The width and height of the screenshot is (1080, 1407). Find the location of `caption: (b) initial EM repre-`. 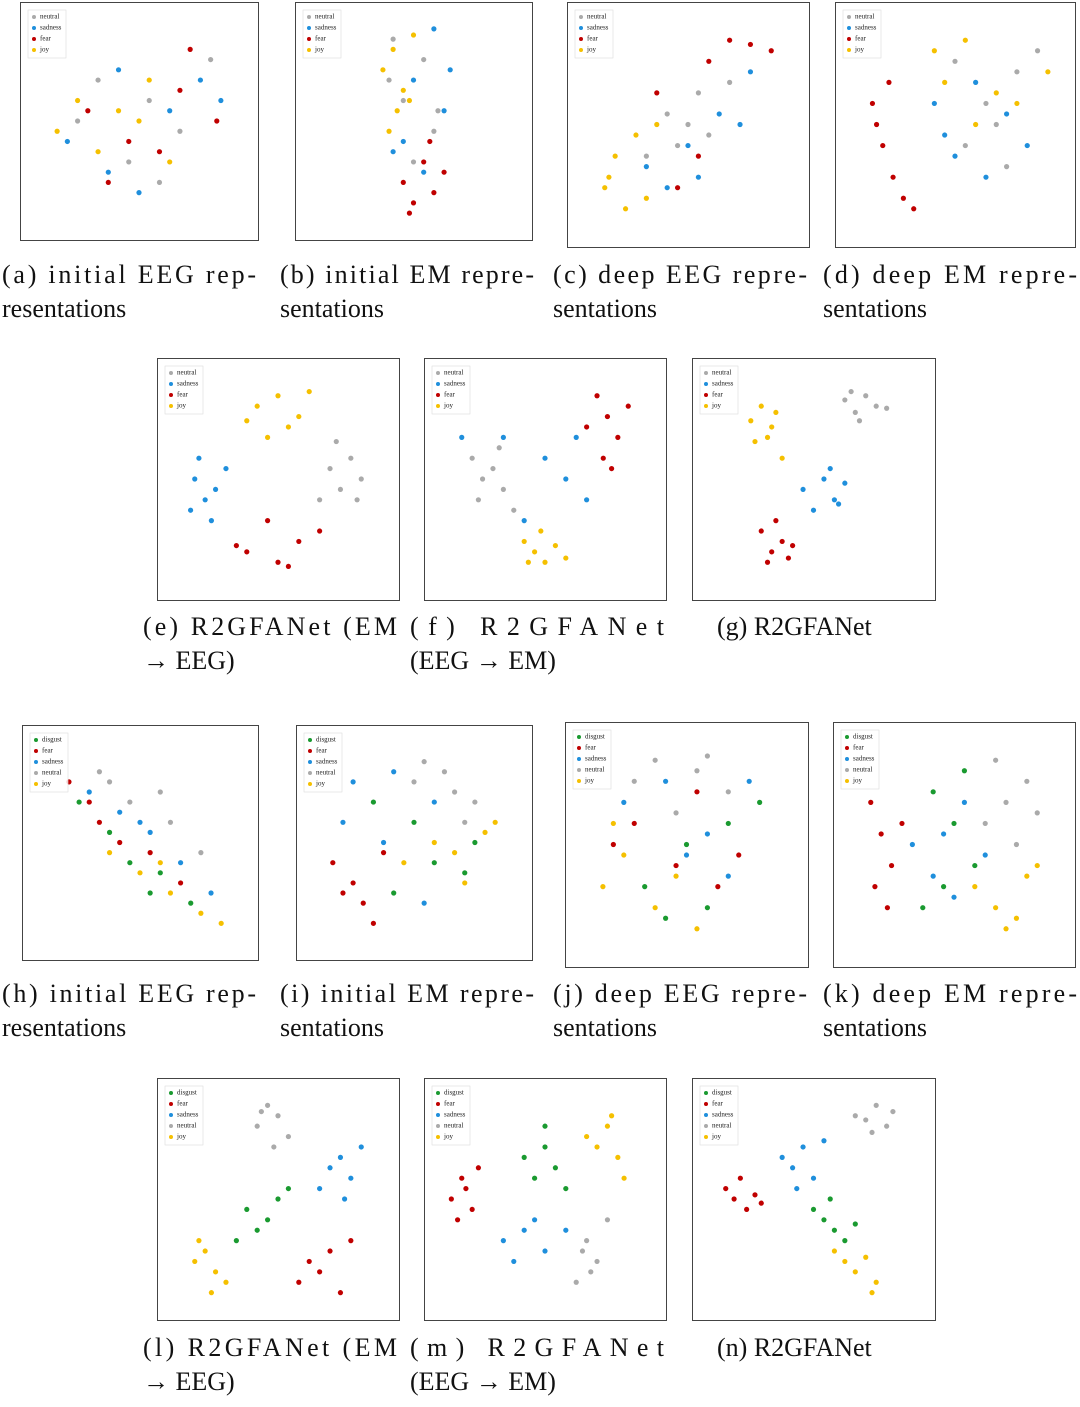

caption: (b) initial EM repre- is located at coordinates (407, 274).